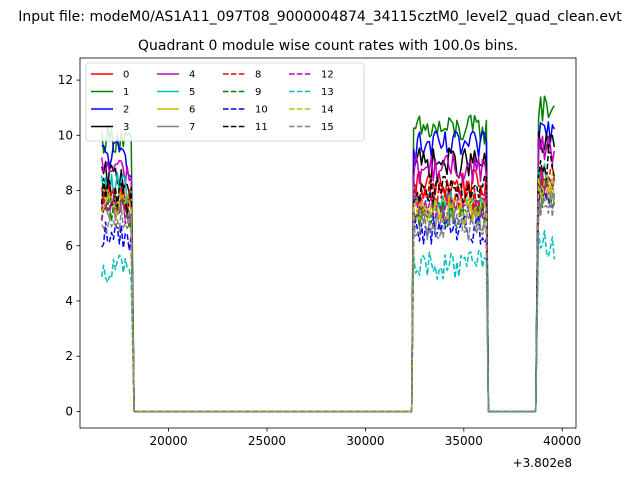  What do you see at coordinates (327, 75) in the screenshot?
I see `legend-label-12: 12` at bounding box center [327, 75].